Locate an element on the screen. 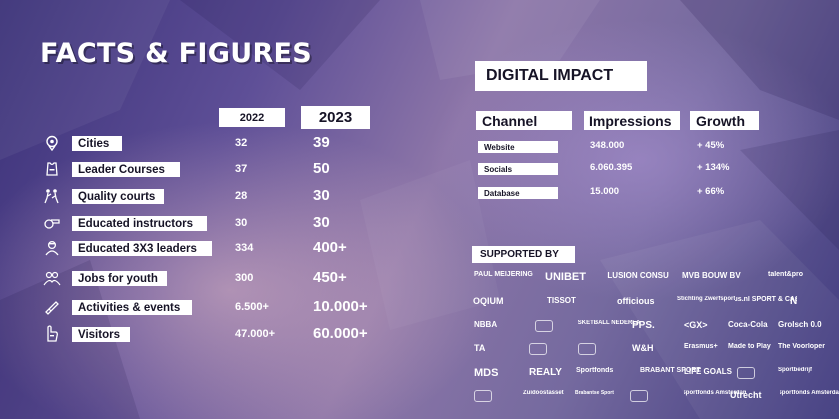 Image resolution: width=839 pixels, height=419 pixels. impressions-cell: 6.060.395 is located at coordinates (611, 167).